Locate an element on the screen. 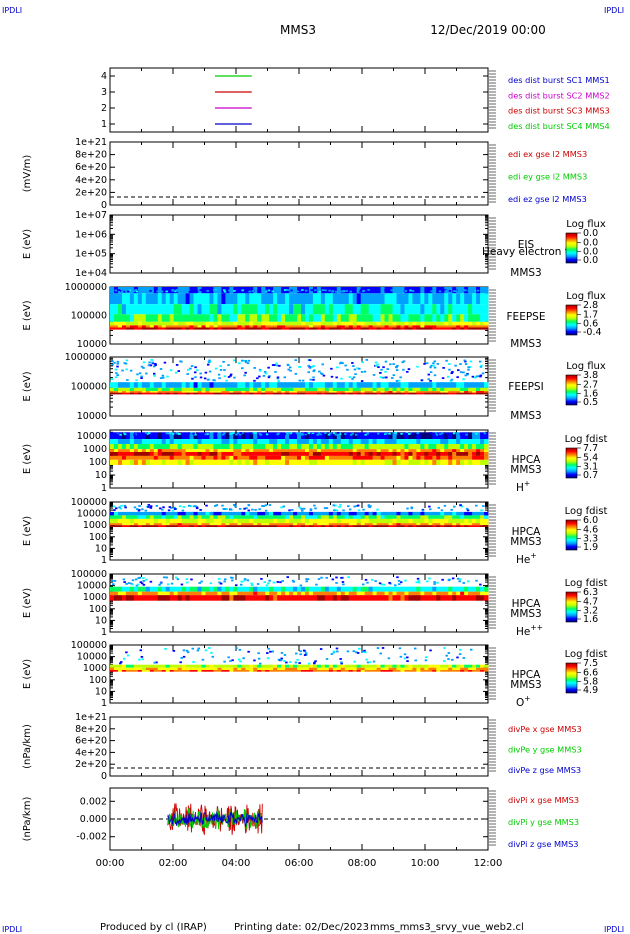 This screenshot has width=630, height=934. x-tick-label: 08:00 is located at coordinates (362, 863).